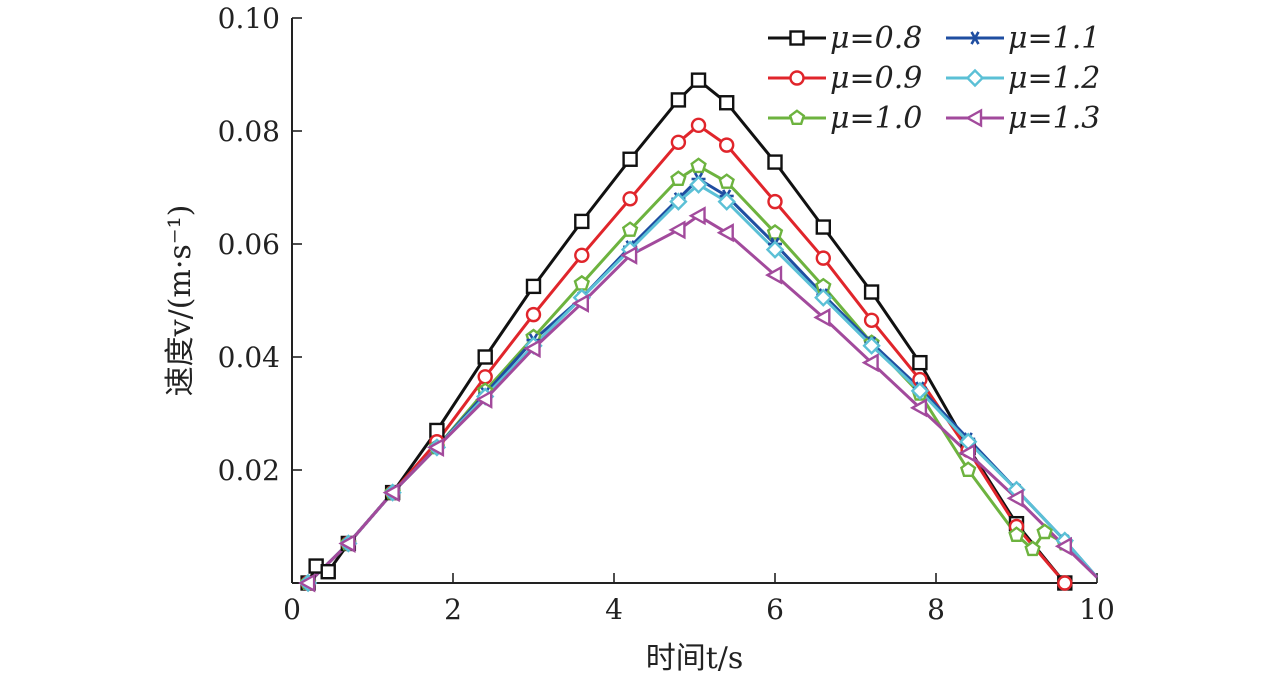  I want to click on legend-label: μ=0.8, so click(876, 38).